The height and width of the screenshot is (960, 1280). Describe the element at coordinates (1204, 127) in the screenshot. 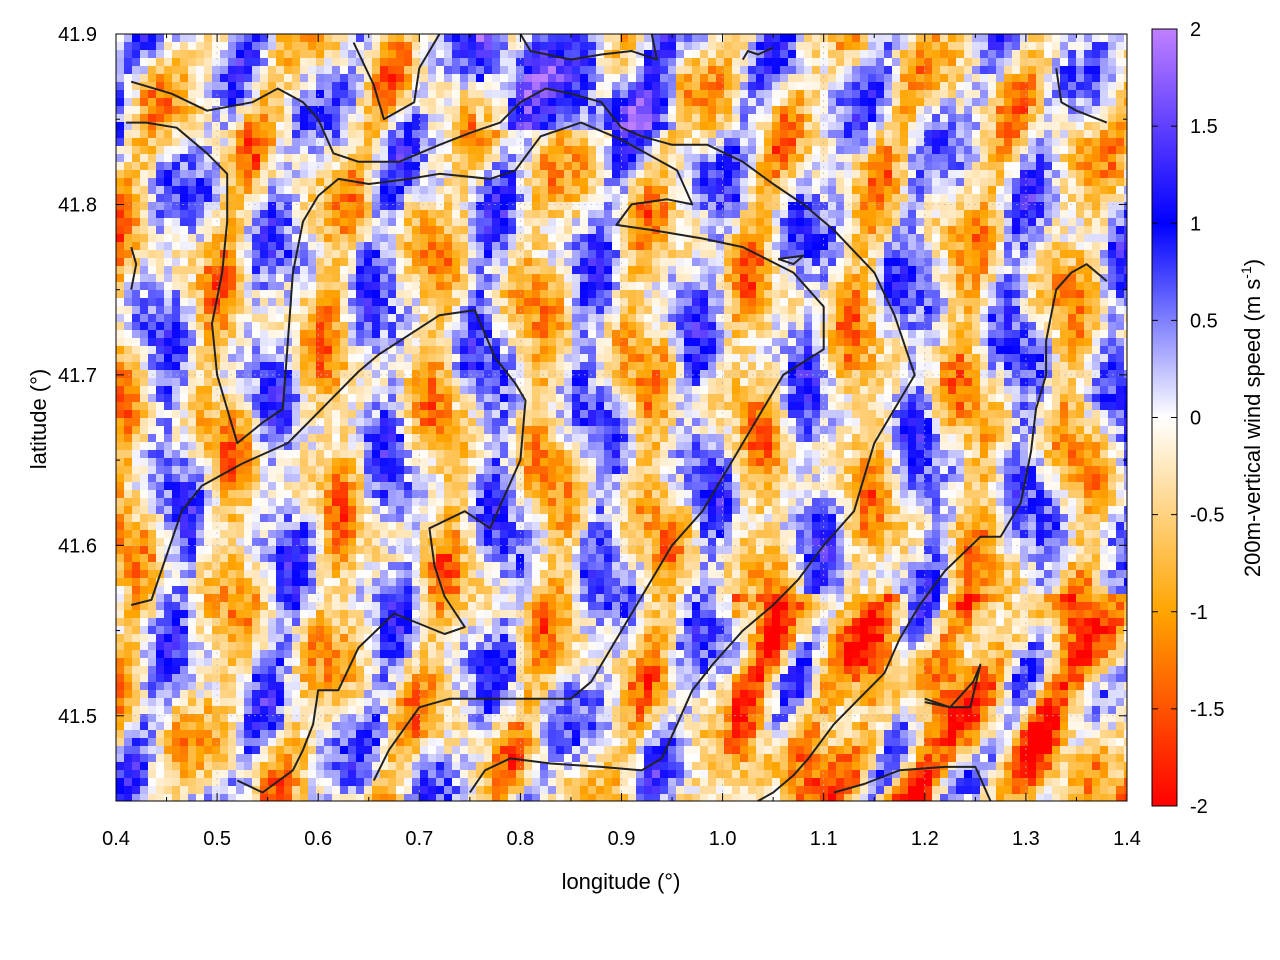

I see `colorbar-tick-label: 1.5` at that location.